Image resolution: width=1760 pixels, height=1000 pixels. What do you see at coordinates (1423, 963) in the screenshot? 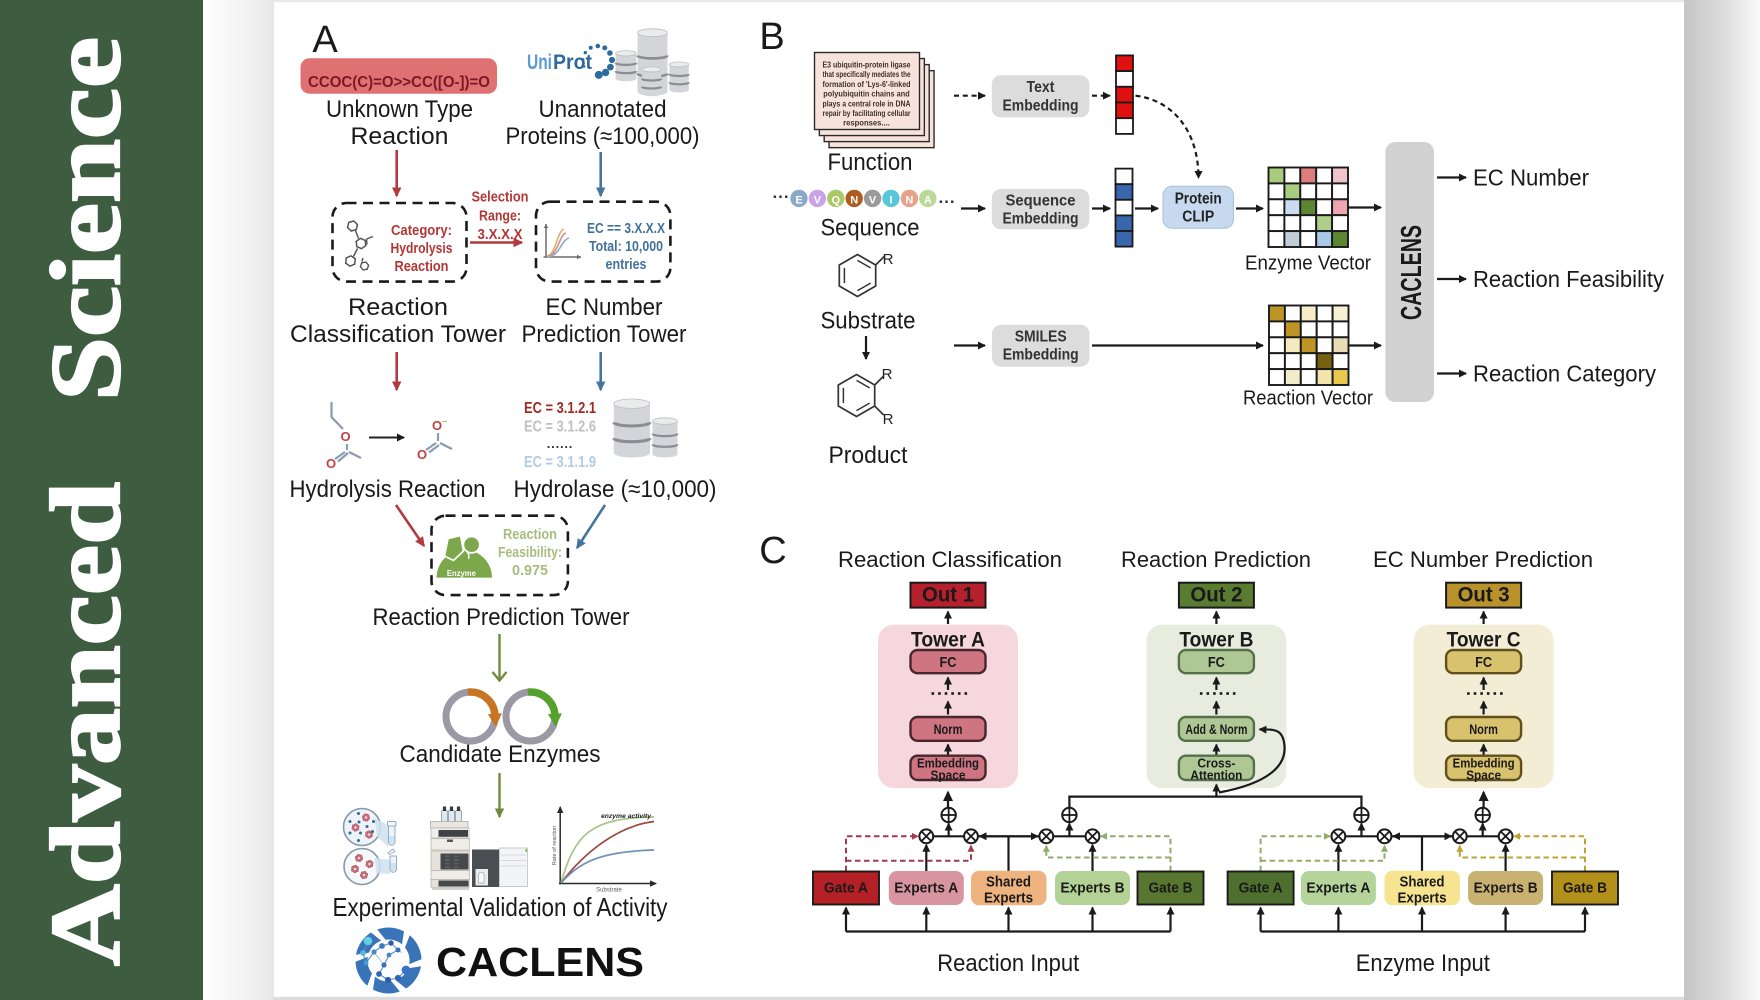
I see `svg-text: Enzyme Input` at bounding box center [1423, 963].